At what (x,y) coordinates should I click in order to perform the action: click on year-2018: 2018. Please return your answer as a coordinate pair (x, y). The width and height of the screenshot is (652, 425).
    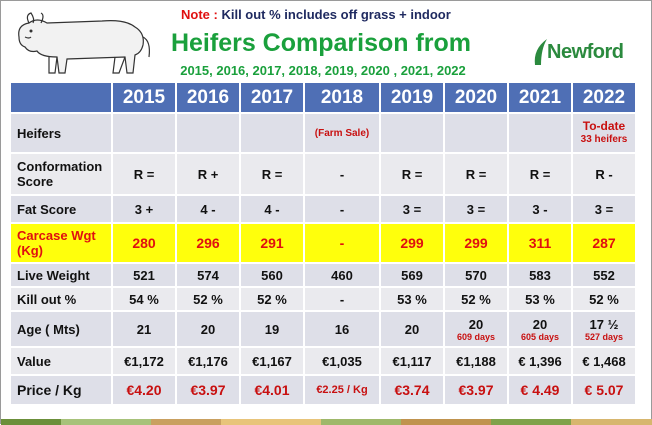
    Looking at the image, I should click on (342, 97).